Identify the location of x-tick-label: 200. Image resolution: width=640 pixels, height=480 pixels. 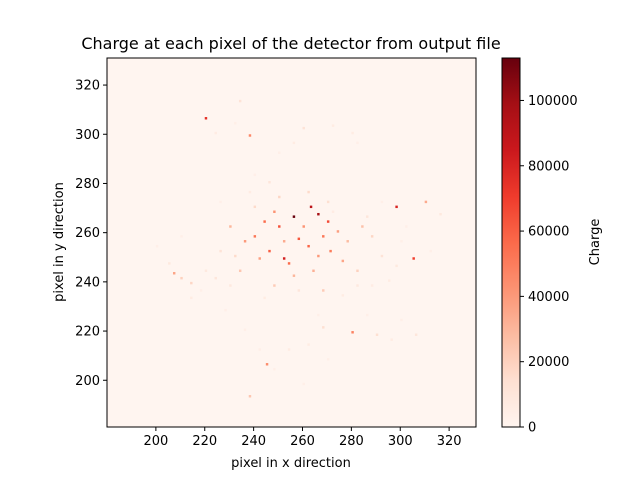
(155, 441).